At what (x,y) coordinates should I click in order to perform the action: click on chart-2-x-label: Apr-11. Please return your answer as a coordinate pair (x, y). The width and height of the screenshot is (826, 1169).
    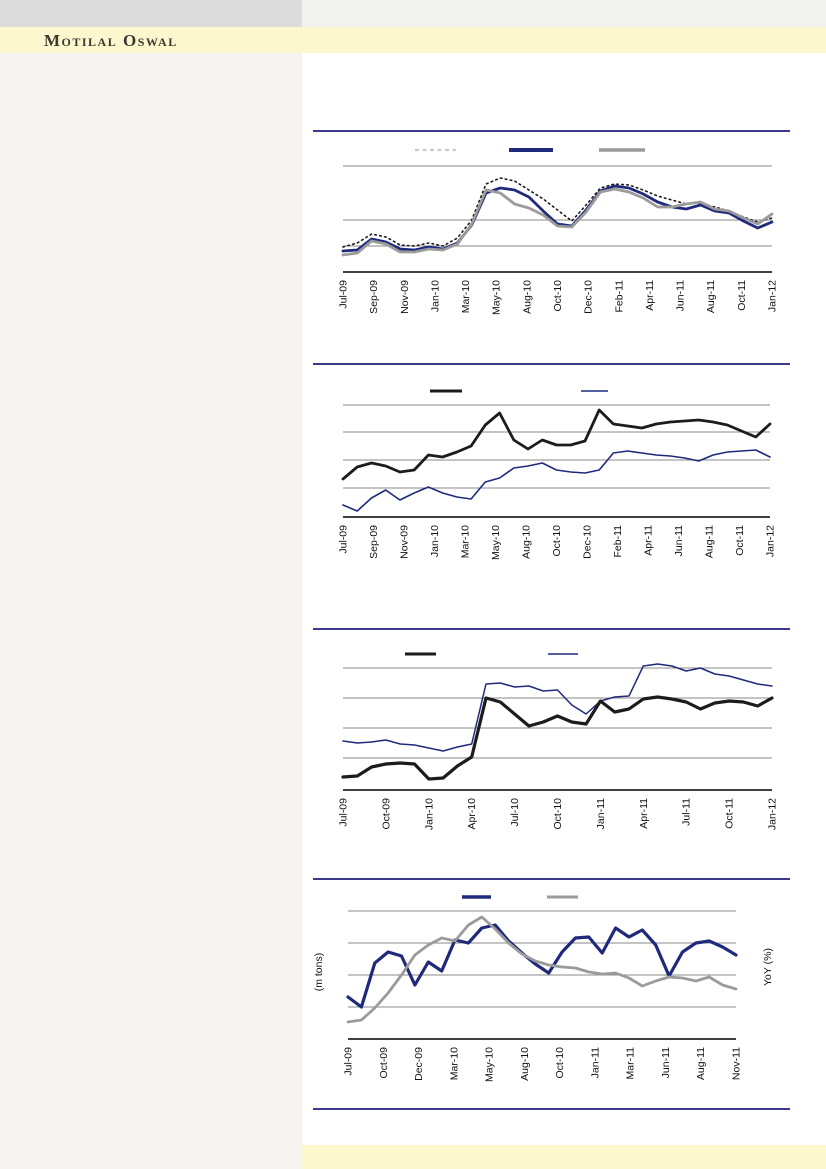
    Looking at the image, I should click on (649, 540).